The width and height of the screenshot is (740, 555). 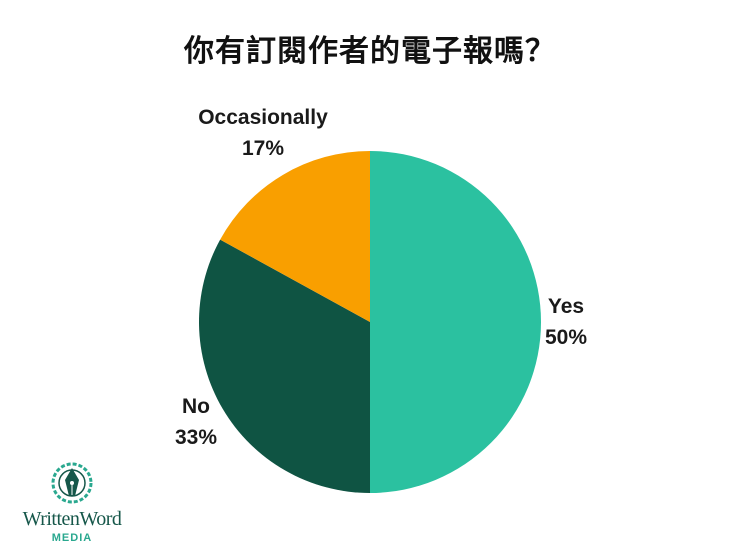 What do you see at coordinates (72, 538) in the screenshot?
I see `logo-media: MEDIA` at bounding box center [72, 538].